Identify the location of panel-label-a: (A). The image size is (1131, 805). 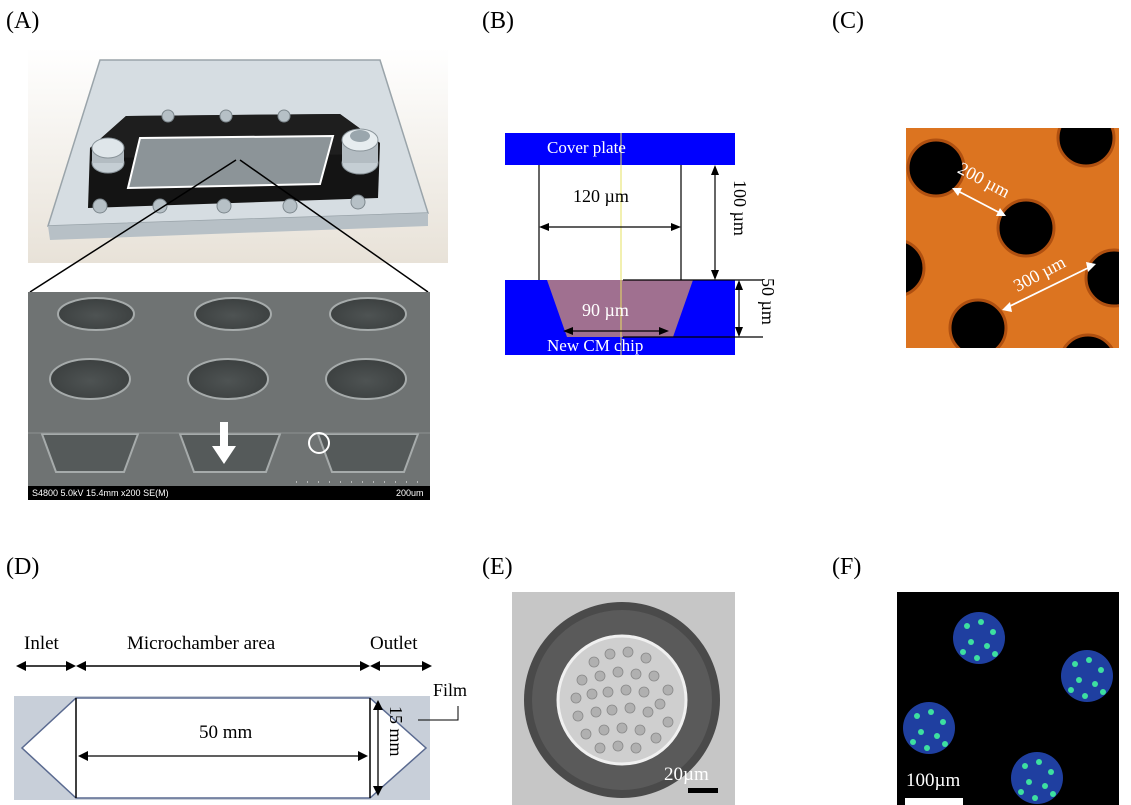
(23, 21).